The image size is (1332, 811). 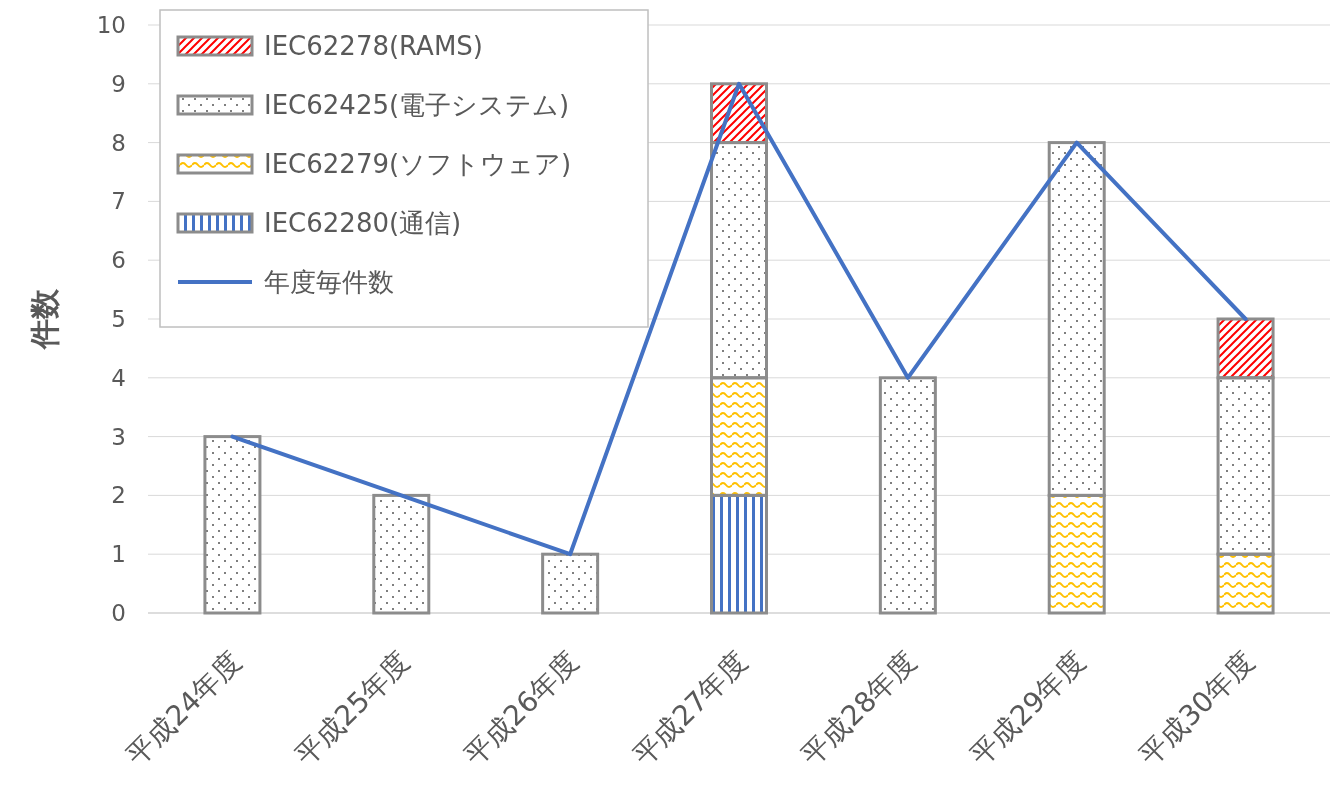 What do you see at coordinates (373, 46) in the screenshot?
I see `legend-label: IEC62278(RAMS)` at bounding box center [373, 46].